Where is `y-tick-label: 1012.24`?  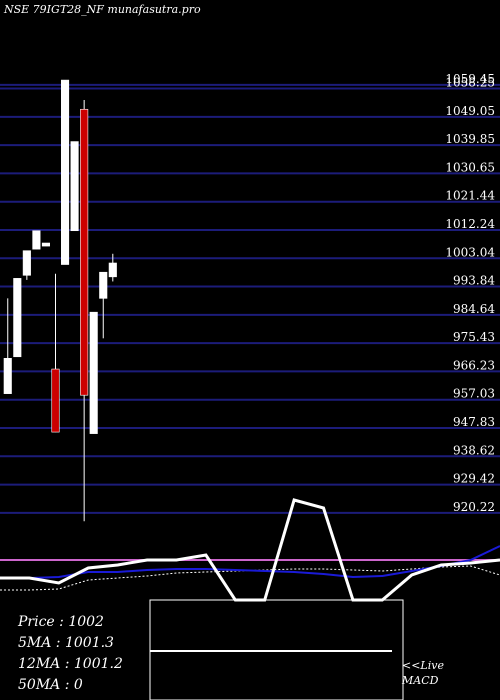
y-tick-label: 1012.24 is located at coordinates (470, 224).